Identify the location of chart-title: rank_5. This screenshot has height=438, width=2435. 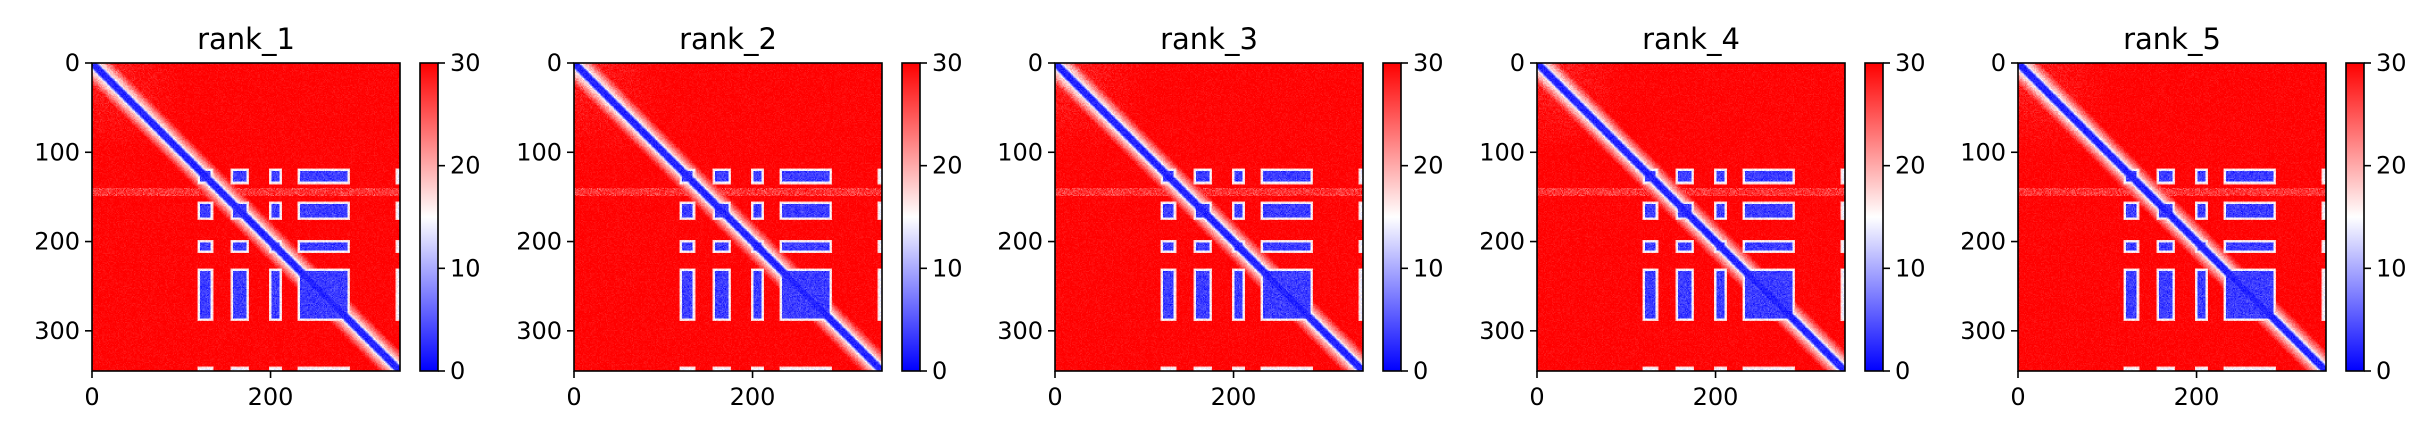
(2172, 39).